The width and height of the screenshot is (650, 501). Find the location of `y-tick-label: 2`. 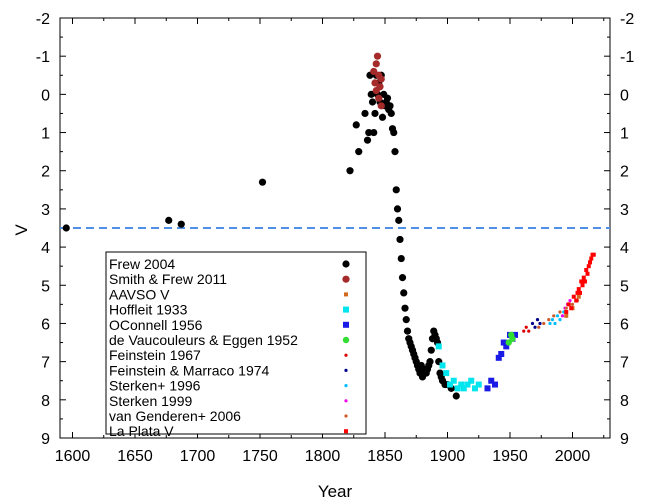

y-tick-label: 2 is located at coordinates (45, 172).